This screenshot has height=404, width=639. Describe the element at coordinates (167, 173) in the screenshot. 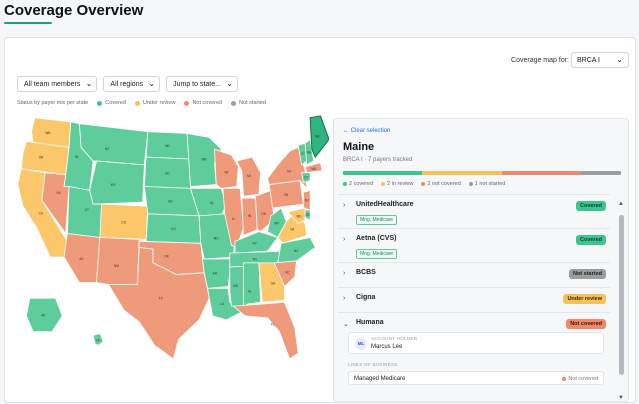

I see `state-label-sd: SD` at that location.